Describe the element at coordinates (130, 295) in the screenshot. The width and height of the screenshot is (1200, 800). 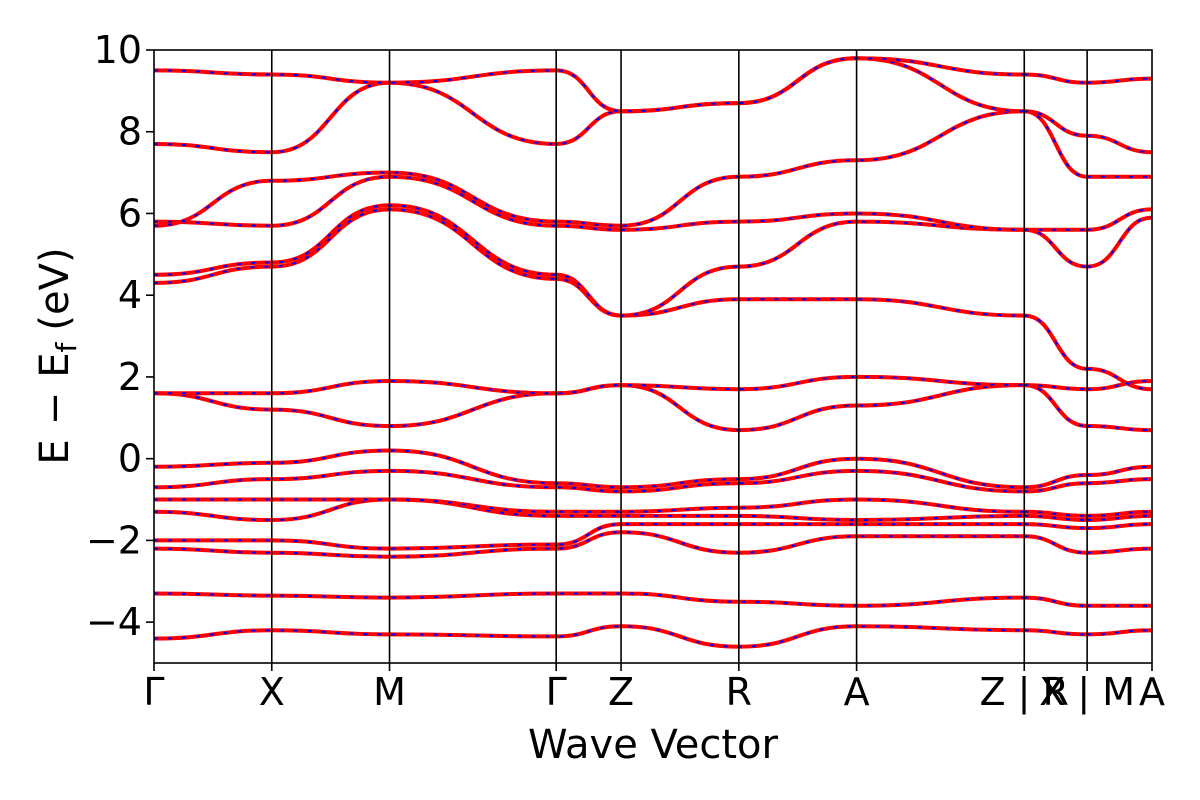
I see `y-tick-label: 4` at that location.